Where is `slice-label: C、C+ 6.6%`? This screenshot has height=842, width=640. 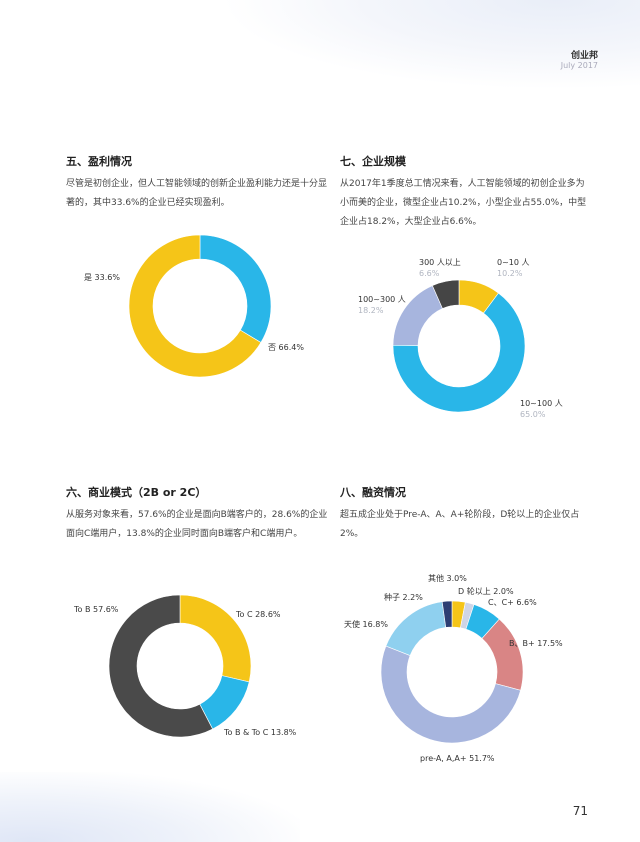 slice-label: C、C+ 6.6% is located at coordinates (512, 602).